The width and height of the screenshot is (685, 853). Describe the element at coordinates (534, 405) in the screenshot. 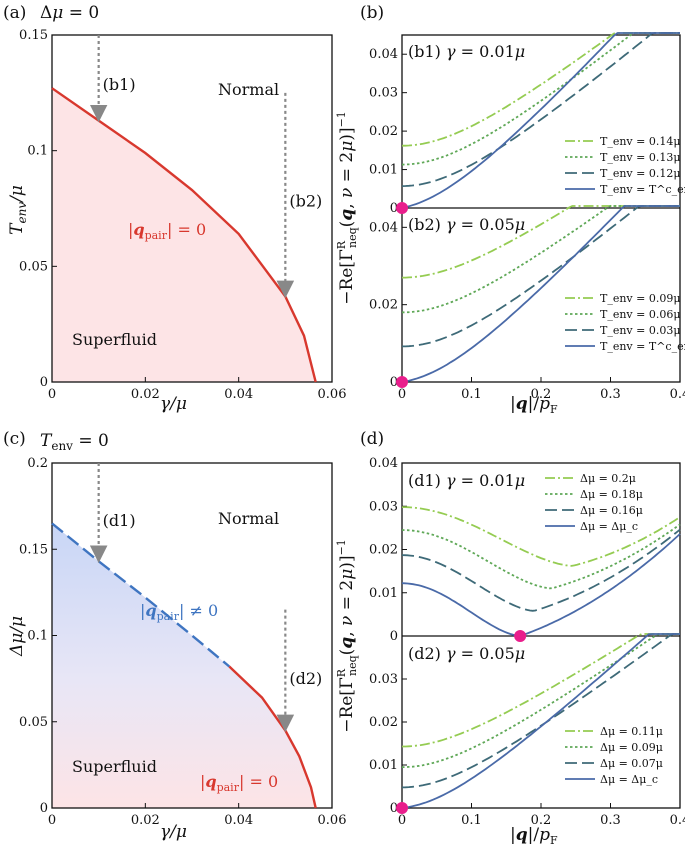

I see `x-axis-label-b: |q|/pF` at that location.